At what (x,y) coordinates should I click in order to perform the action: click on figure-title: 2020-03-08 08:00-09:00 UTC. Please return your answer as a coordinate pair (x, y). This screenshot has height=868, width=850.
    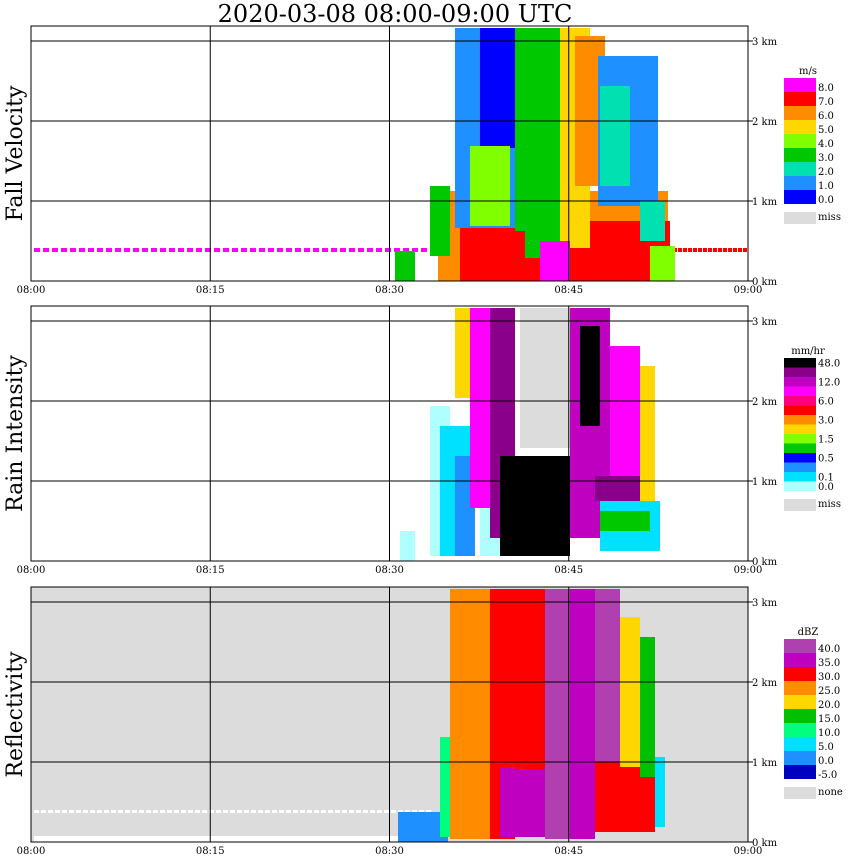
    Looking at the image, I should click on (395, 14).